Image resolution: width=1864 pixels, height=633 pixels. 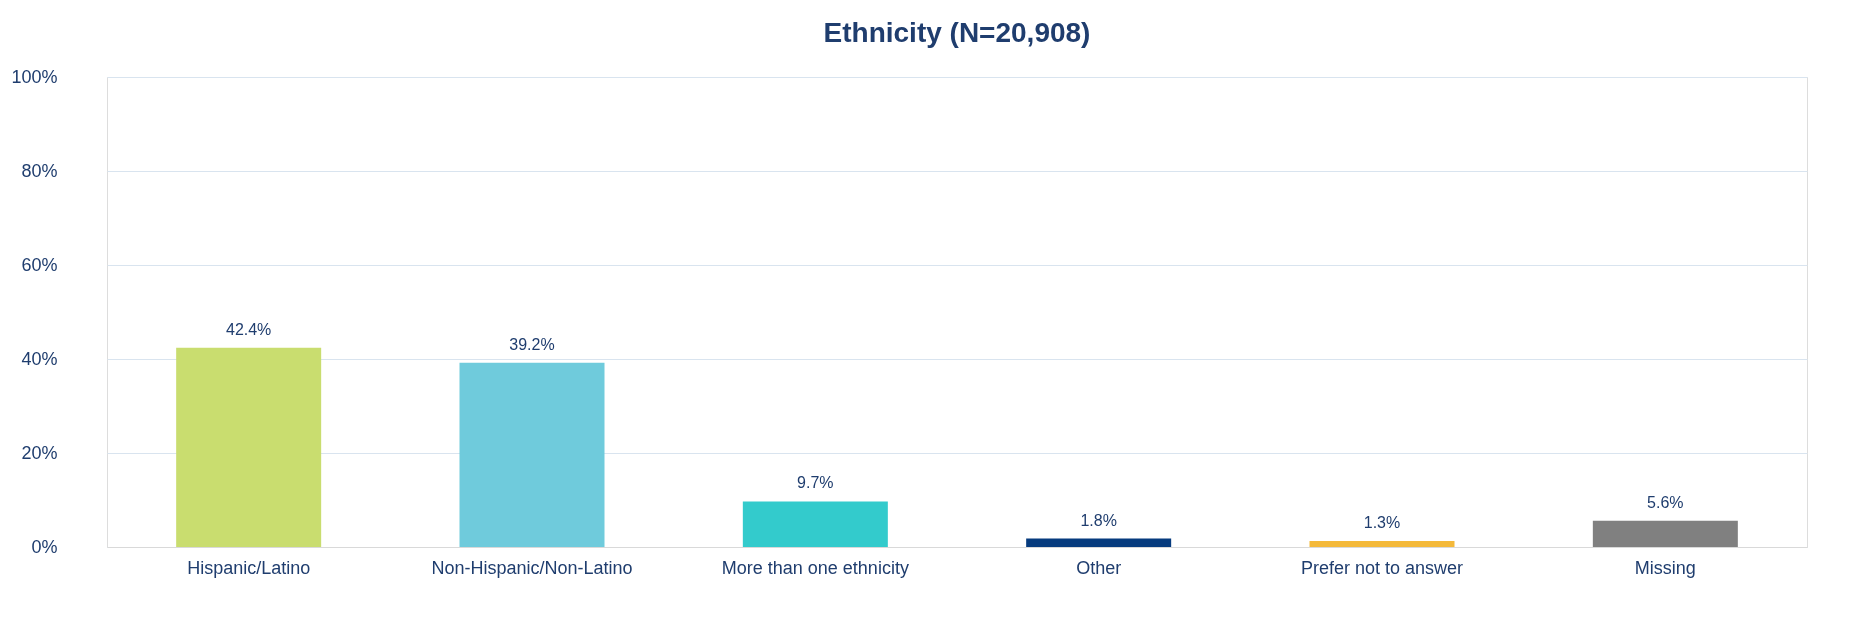 I want to click on data-label: 9.7%, so click(x=815, y=483).